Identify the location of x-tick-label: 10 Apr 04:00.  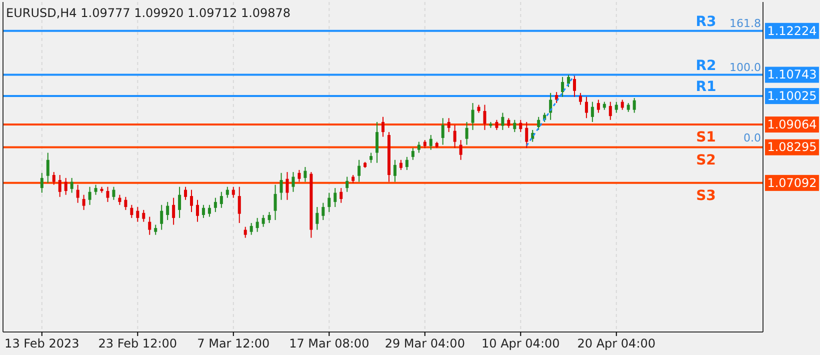
(521, 343).